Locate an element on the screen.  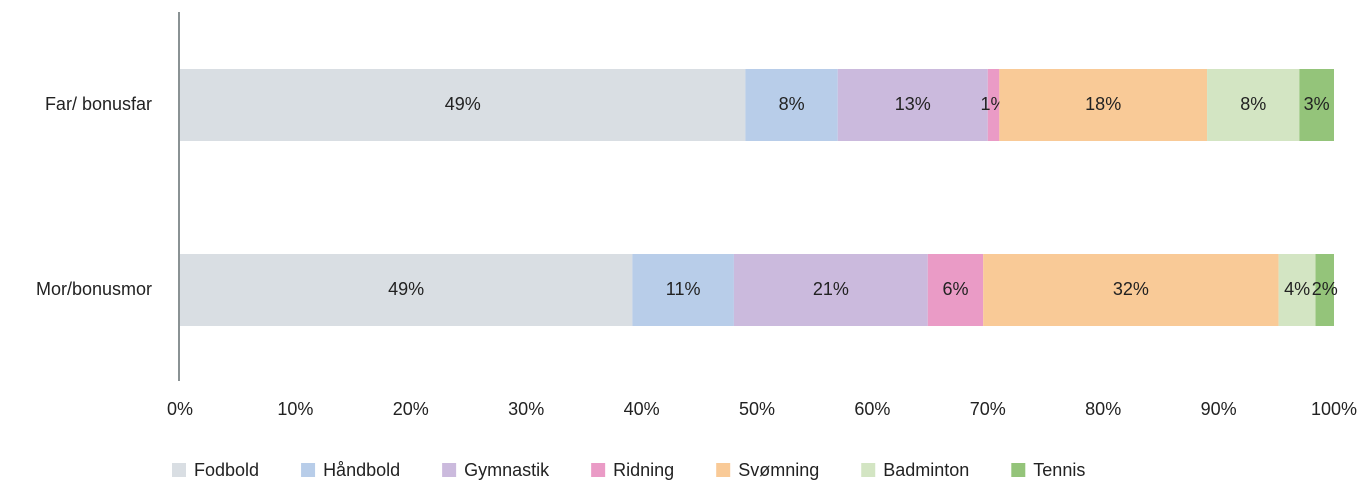
data-label: 32% is located at coordinates (1131, 289).